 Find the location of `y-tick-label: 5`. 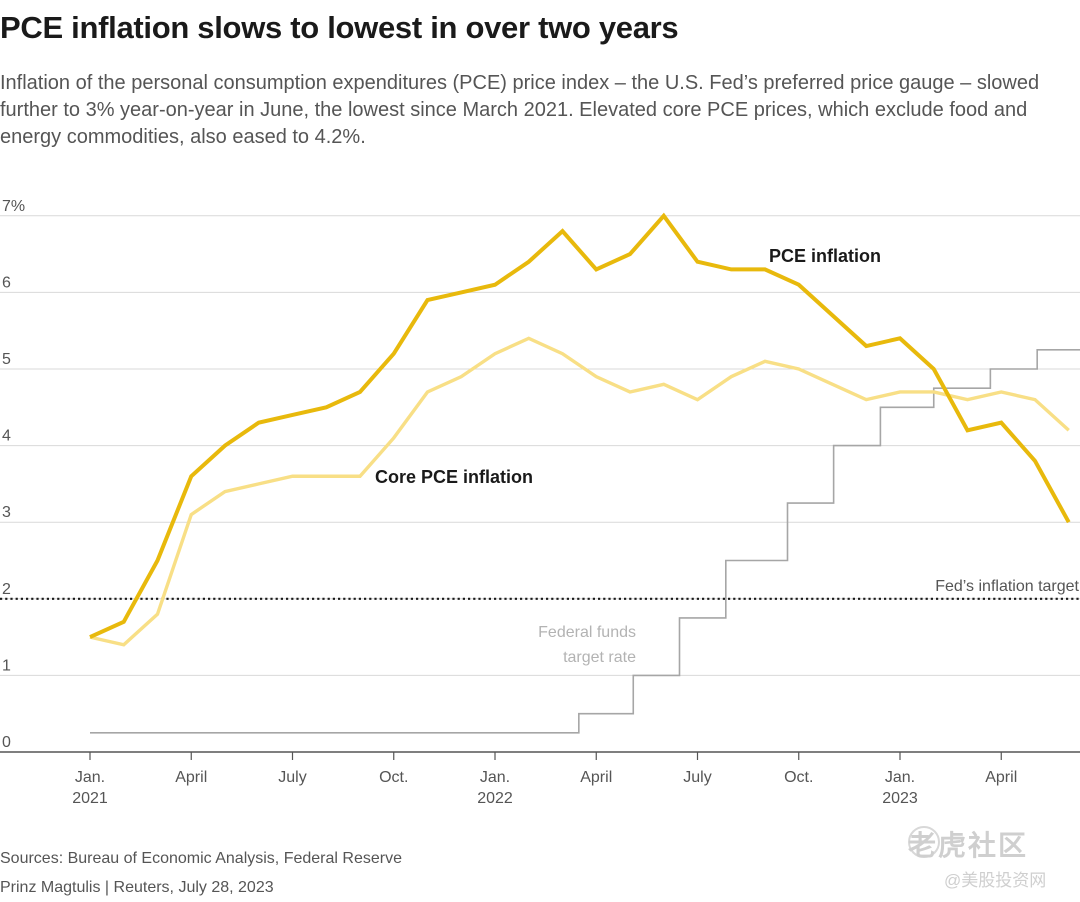

y-tick-label: 5 is located at coordinates (6, 359).